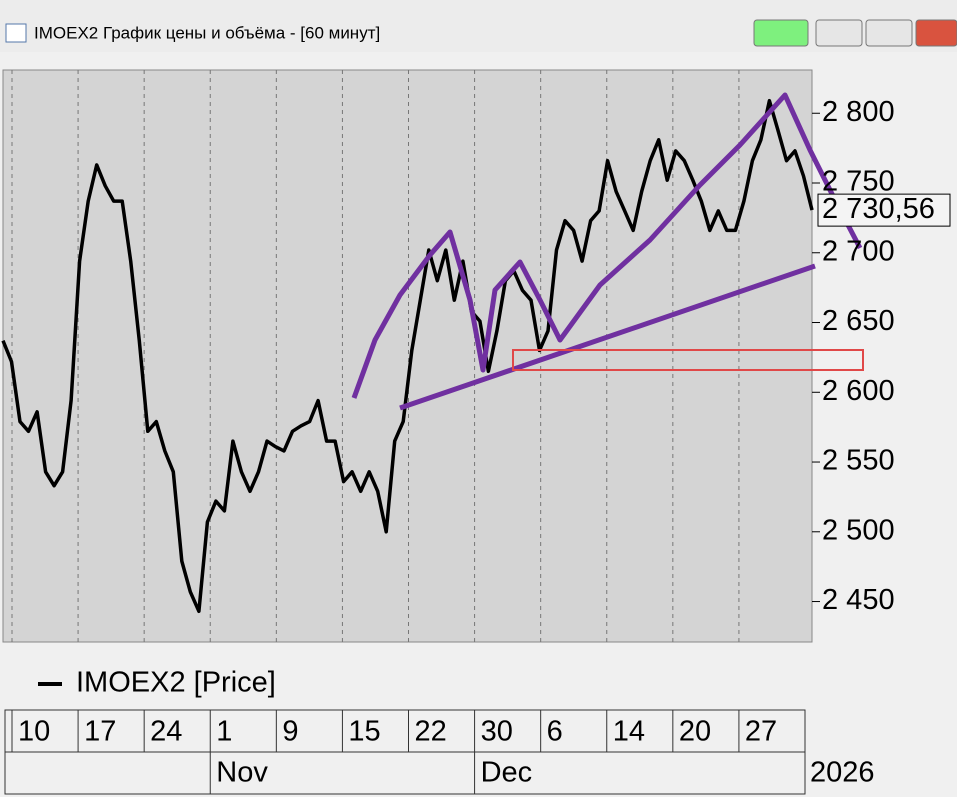 This screenshot has height=797, width=957. What do you see at coordinates (889, 33) in the screenshot?
I see `maximize-button` at bounding box center [889, 33].